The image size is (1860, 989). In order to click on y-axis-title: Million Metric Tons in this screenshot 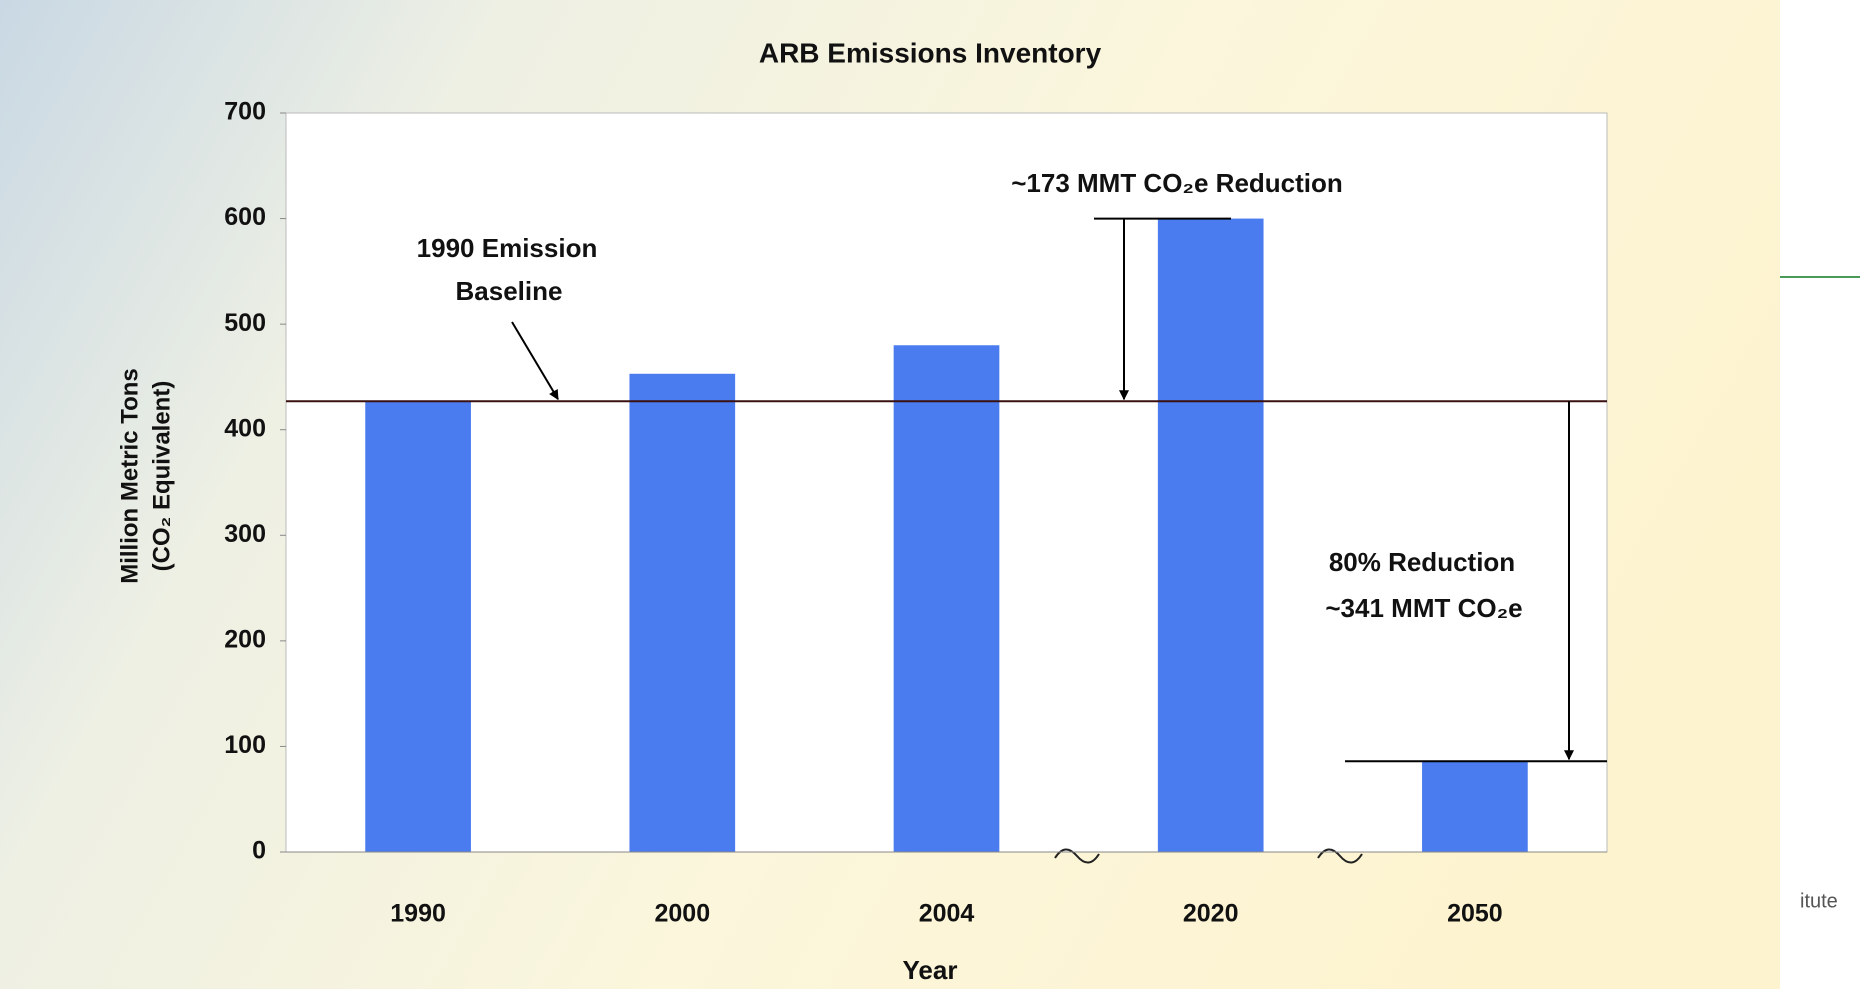, I will do `click(129, 476)`.